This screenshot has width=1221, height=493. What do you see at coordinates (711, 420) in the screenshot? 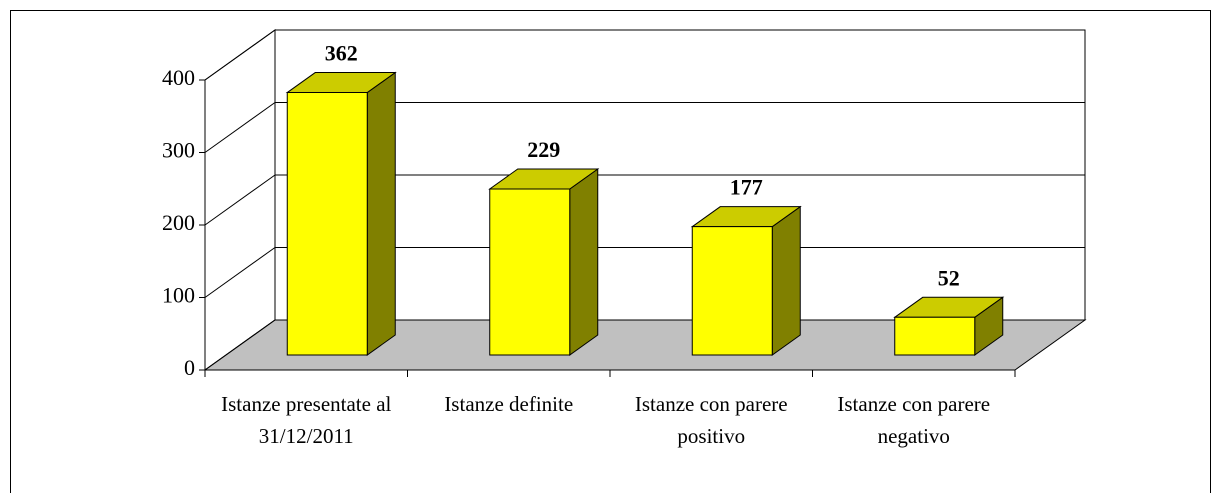
I see `x-tick-label: Istanze con parere positivo` at bounding box center [711, 420].